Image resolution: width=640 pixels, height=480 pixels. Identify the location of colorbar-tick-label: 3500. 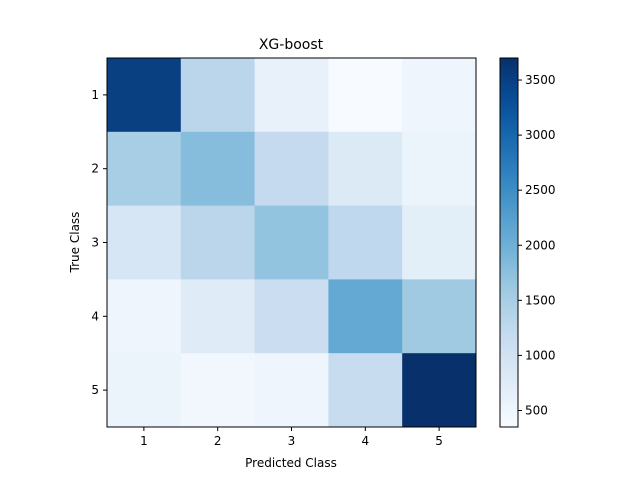
(540, 80).